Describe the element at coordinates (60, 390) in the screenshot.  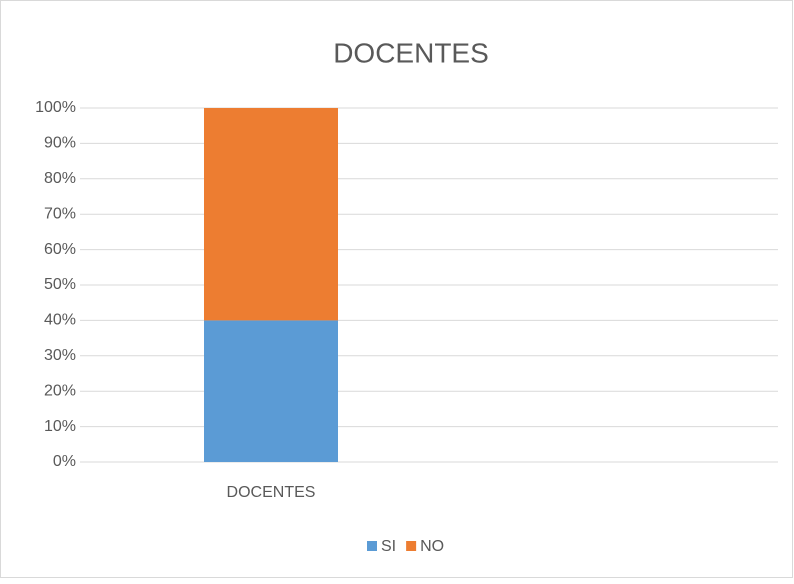
I see `y-tick-label: 20%` at that location.